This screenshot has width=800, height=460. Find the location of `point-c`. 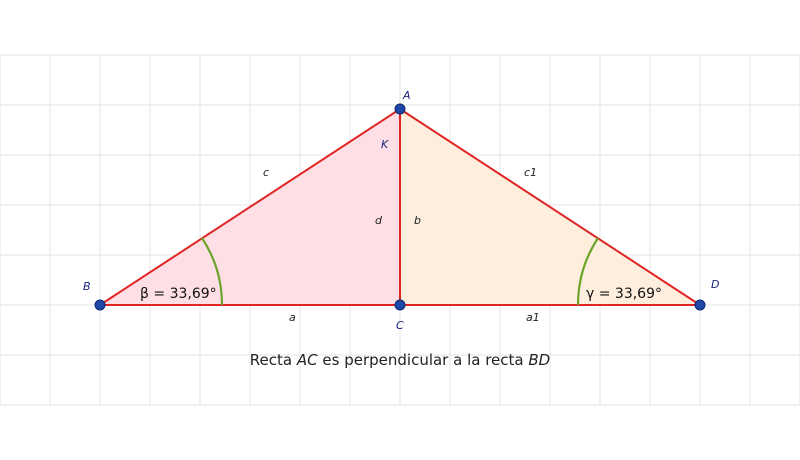

point-c is located at coordinates (400, 305).